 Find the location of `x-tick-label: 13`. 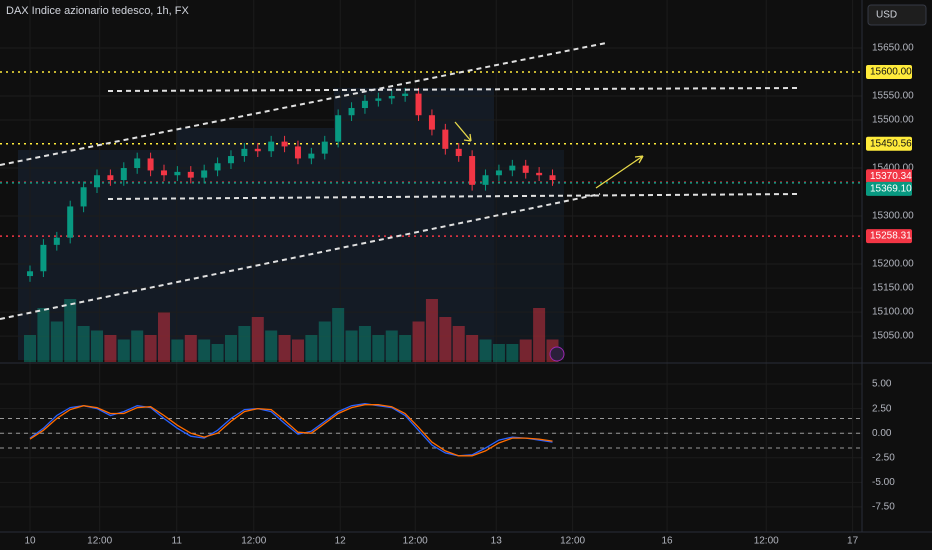

x-tick-label: 13 is located at coordinates (497, 541).